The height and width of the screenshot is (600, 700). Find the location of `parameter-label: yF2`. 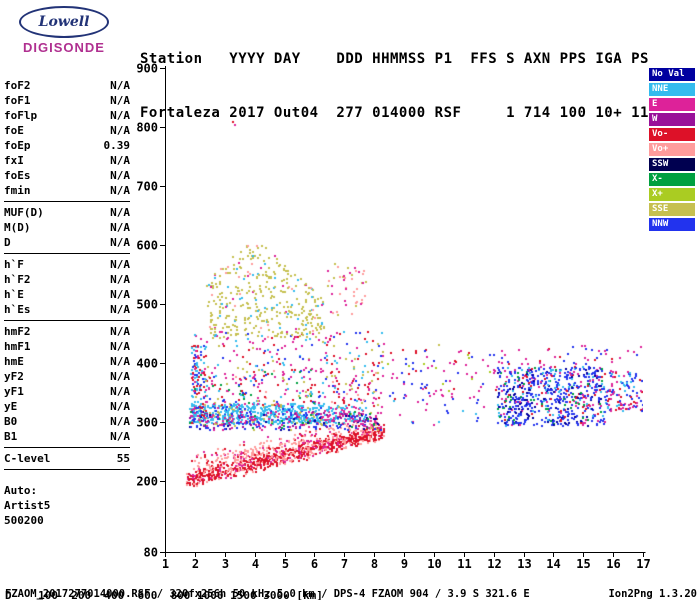

parameter-label: yF2 is located at coordinates (14, 376).